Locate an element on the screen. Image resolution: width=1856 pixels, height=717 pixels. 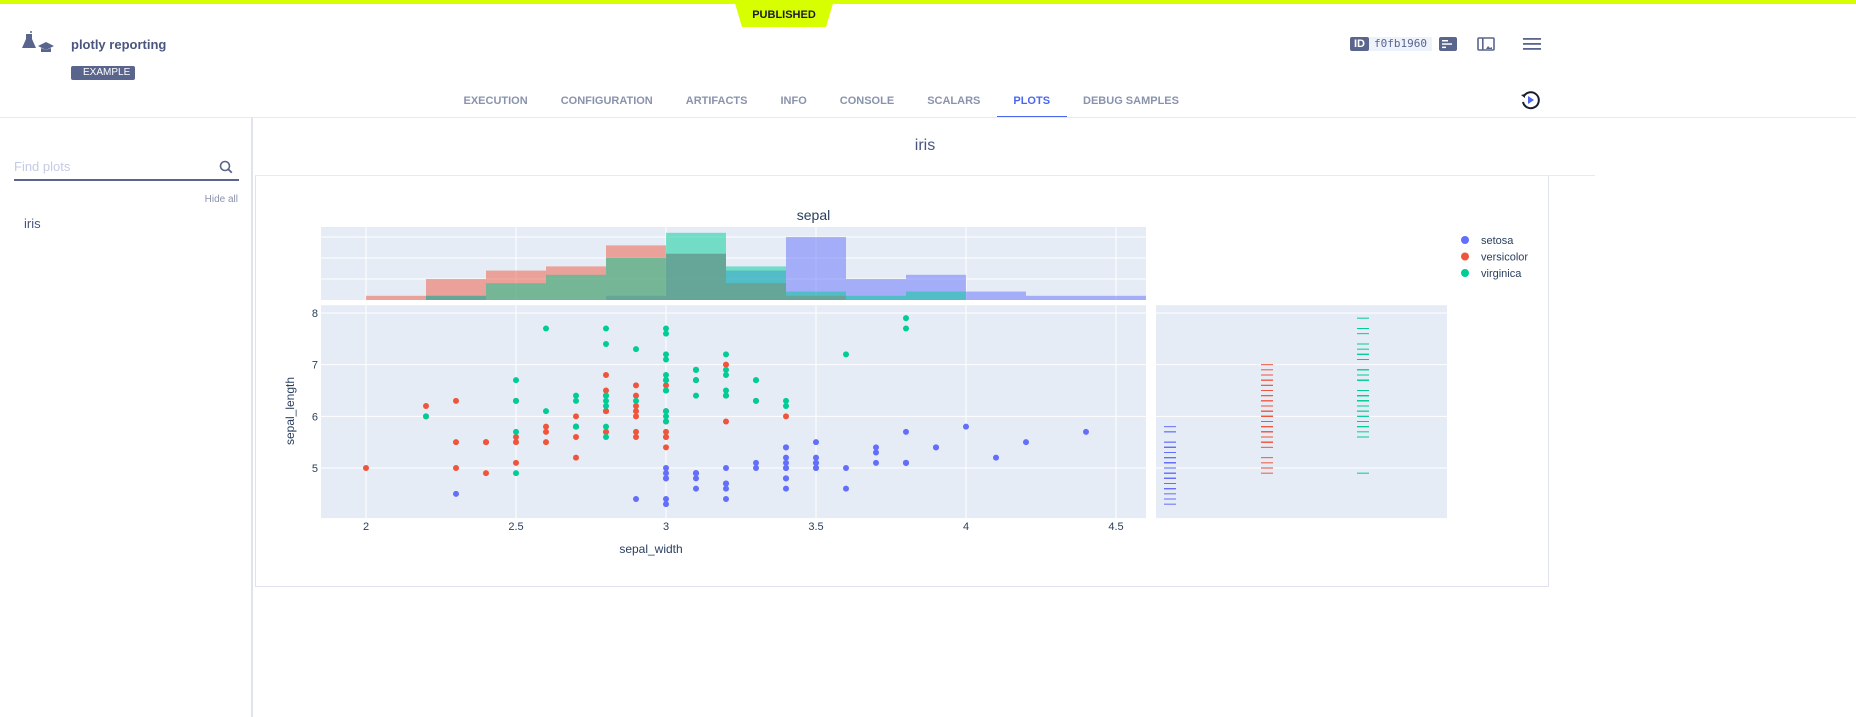
tab-configuration: CONFIGURATION is located at coordinates (606, 101).